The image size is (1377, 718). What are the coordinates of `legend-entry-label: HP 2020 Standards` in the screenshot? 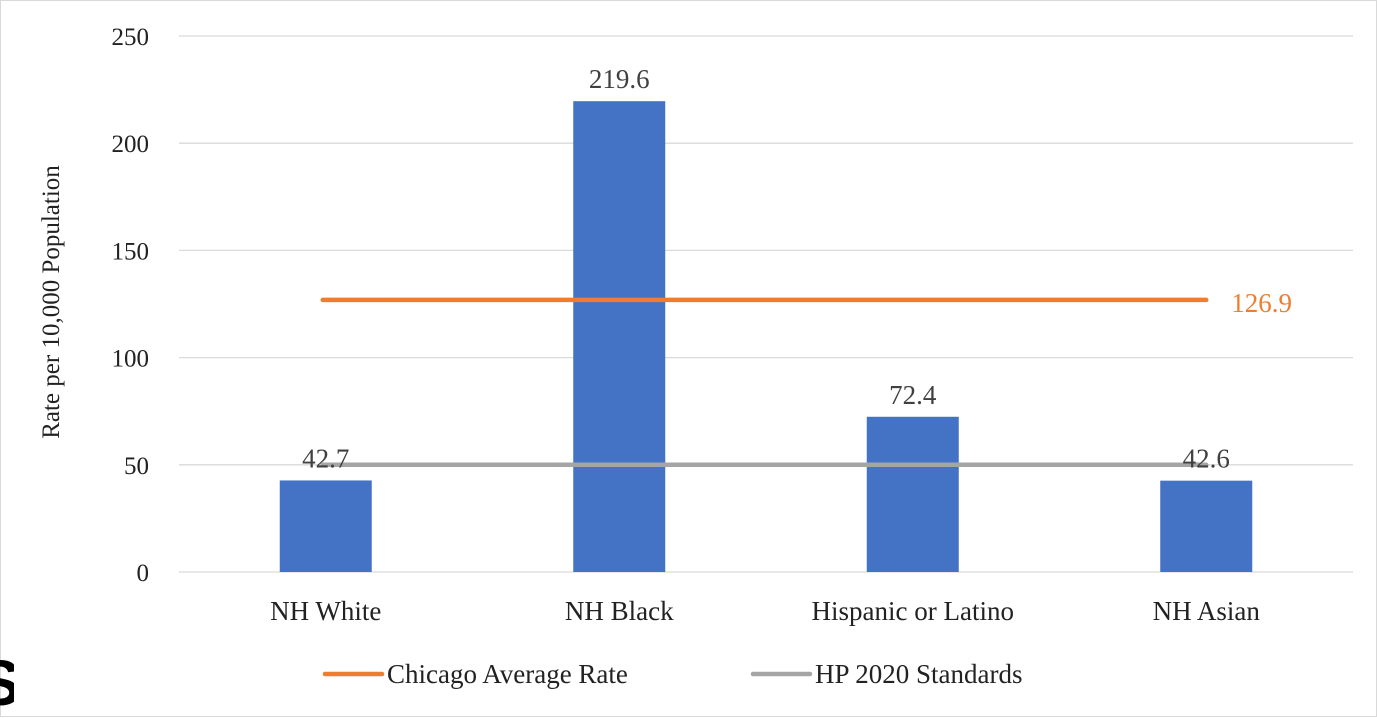 It's located at (919, 674).